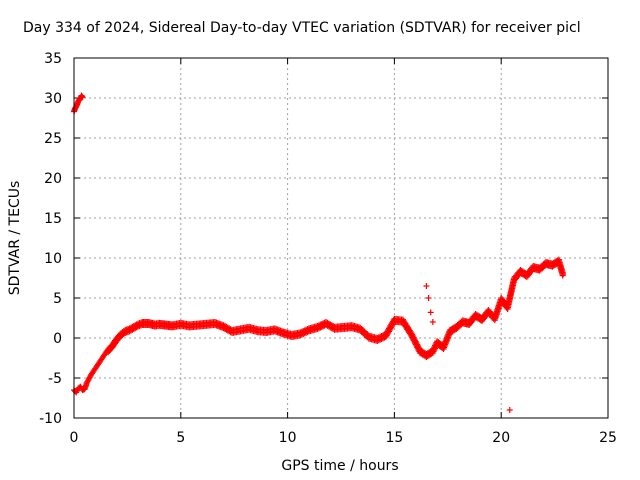 This screenshot has width=640, height=480. I want to click on y-tick-label: 25, so click(53, 139).